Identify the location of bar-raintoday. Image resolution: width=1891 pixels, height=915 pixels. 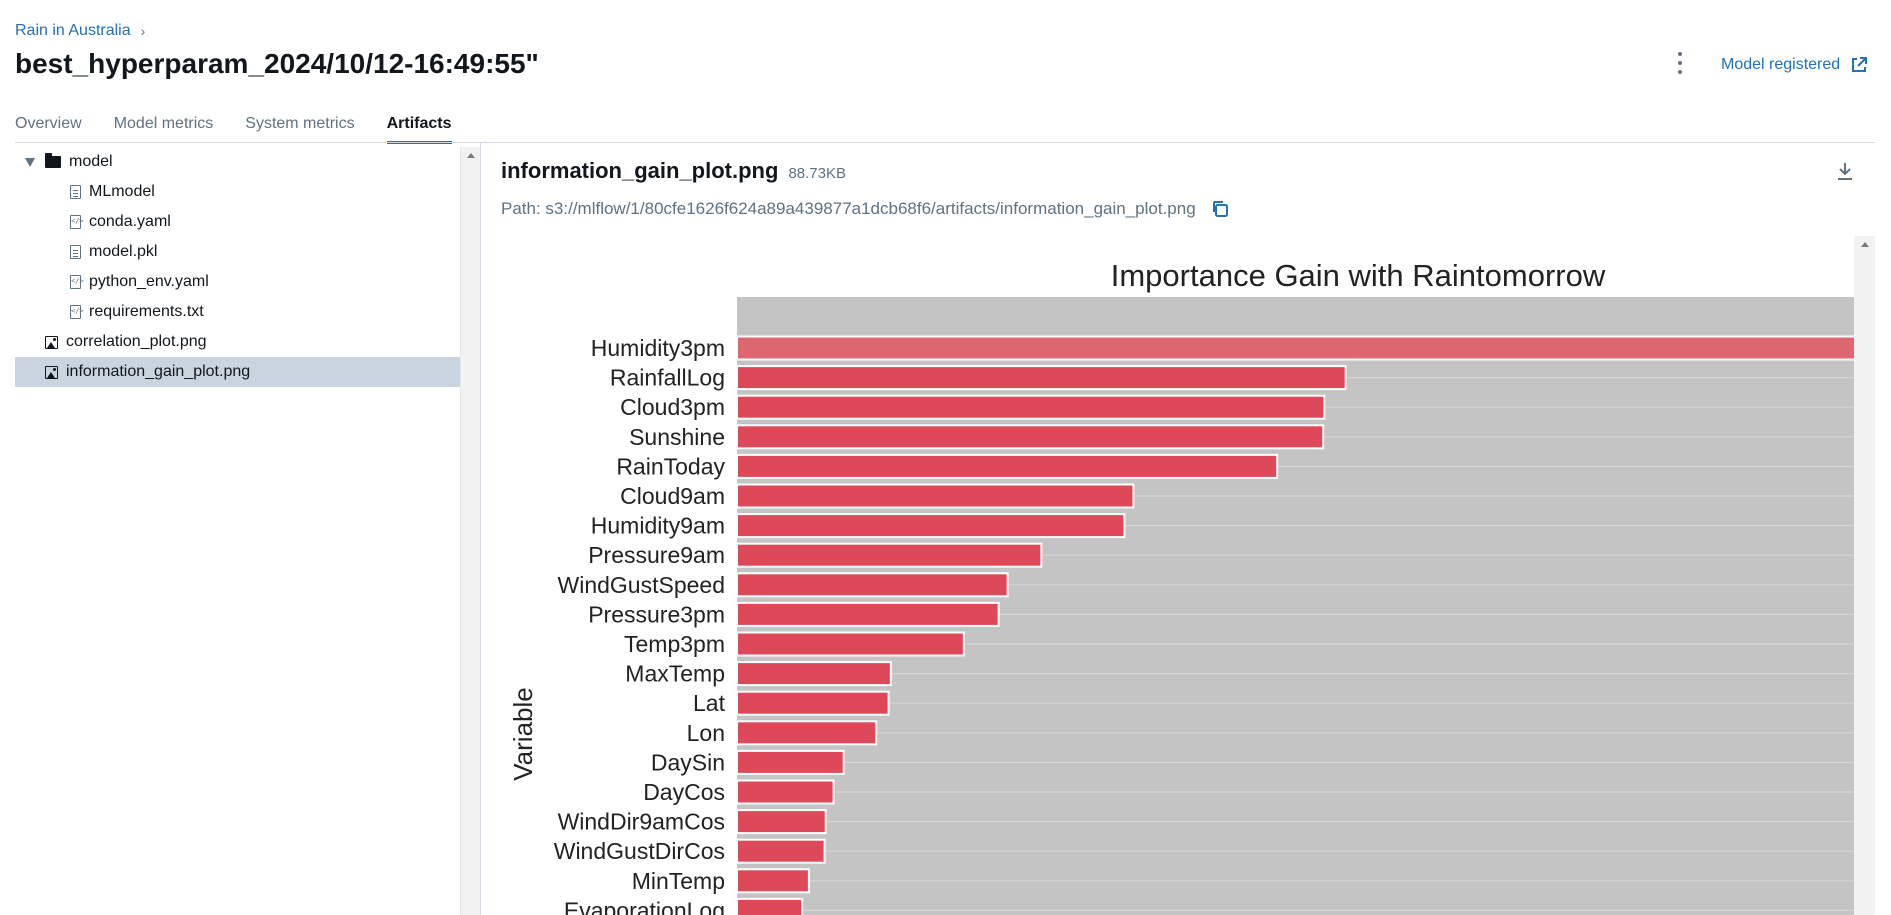
(1007, 466).